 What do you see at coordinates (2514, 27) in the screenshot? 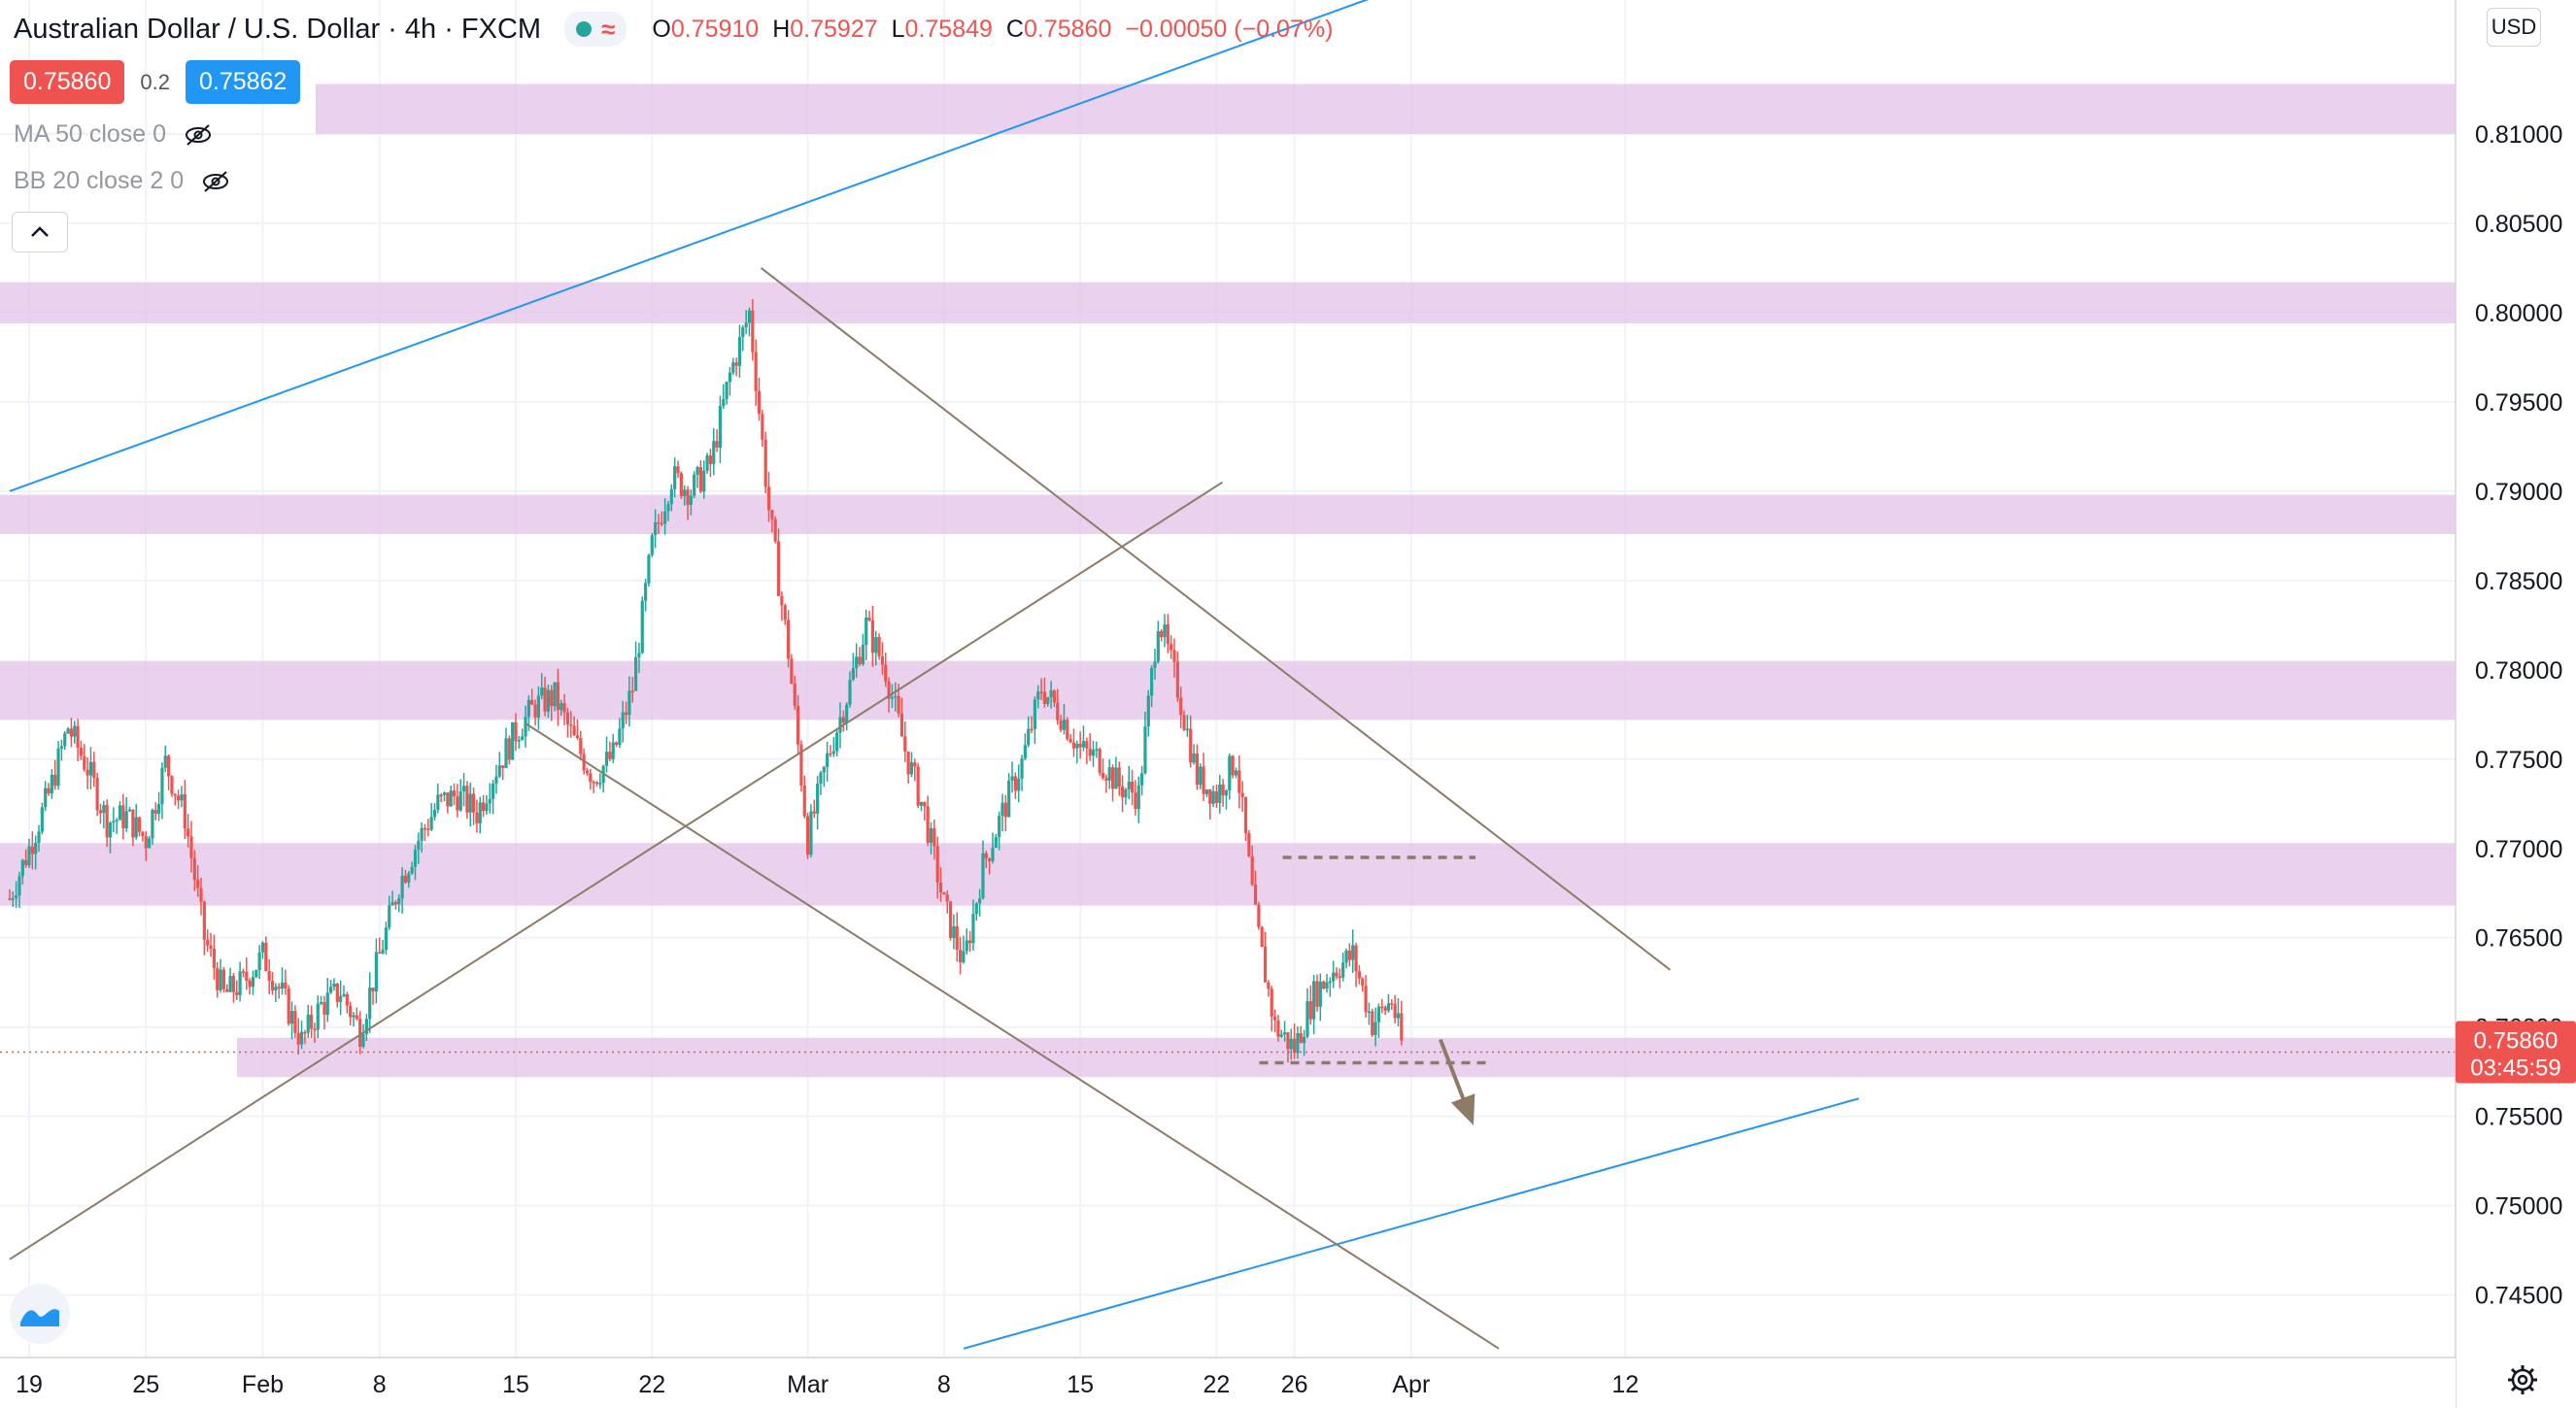
I see `currency-button: USD` at bounding box center [2514, 27].